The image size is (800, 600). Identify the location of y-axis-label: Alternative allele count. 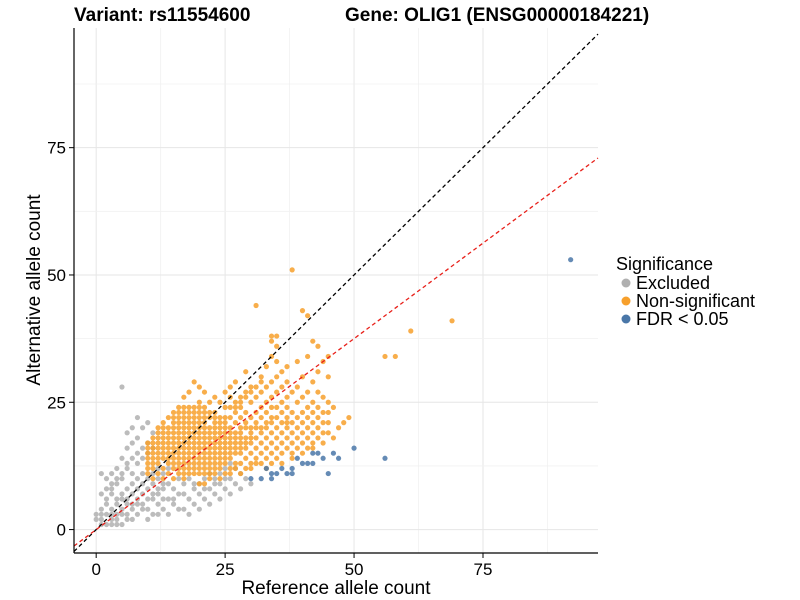
(34, 290).